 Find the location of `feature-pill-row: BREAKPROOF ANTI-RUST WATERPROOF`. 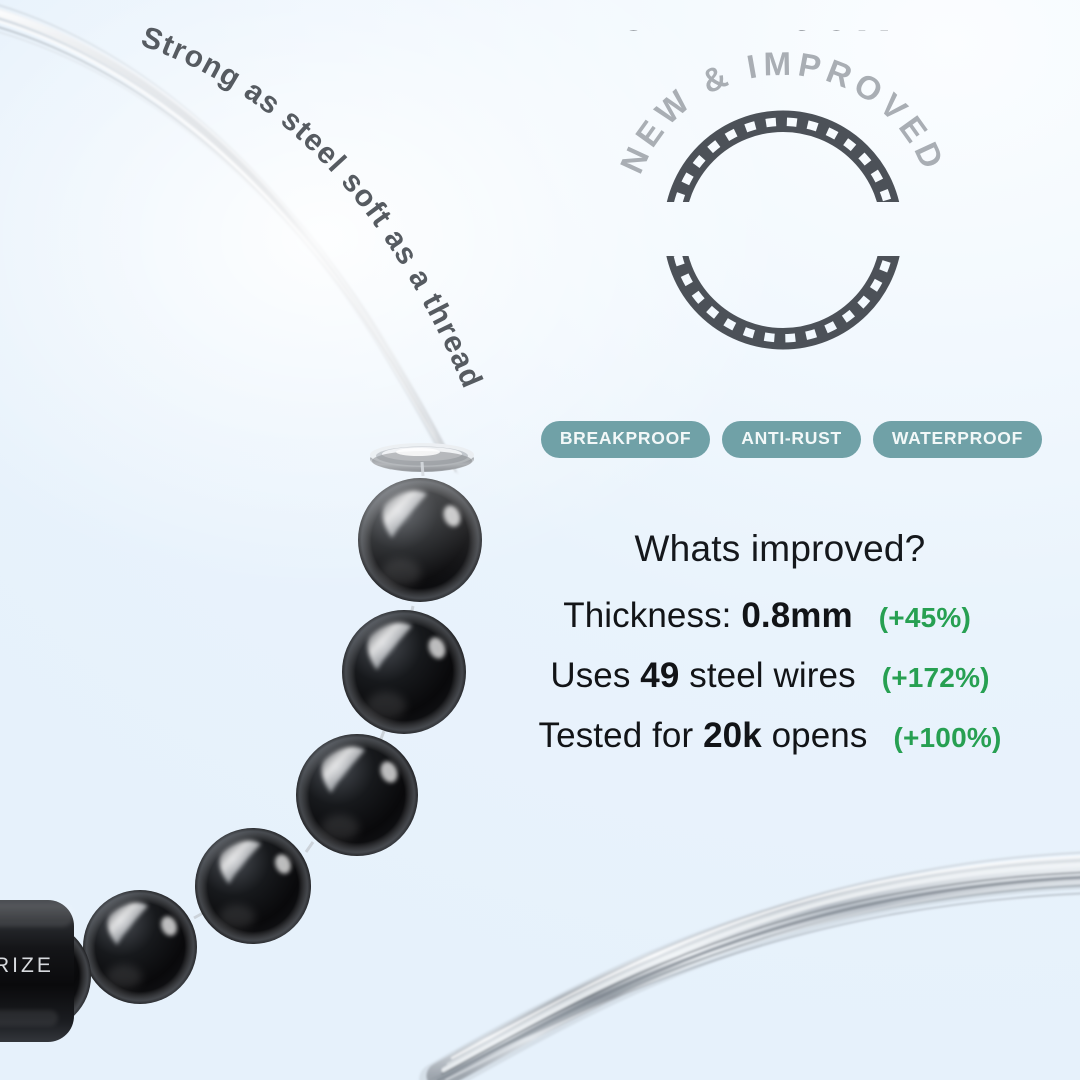

feature-pill-row: BREAKPROOF ANTI-RUST WATERPROOF is located at coordinates (782, 439).